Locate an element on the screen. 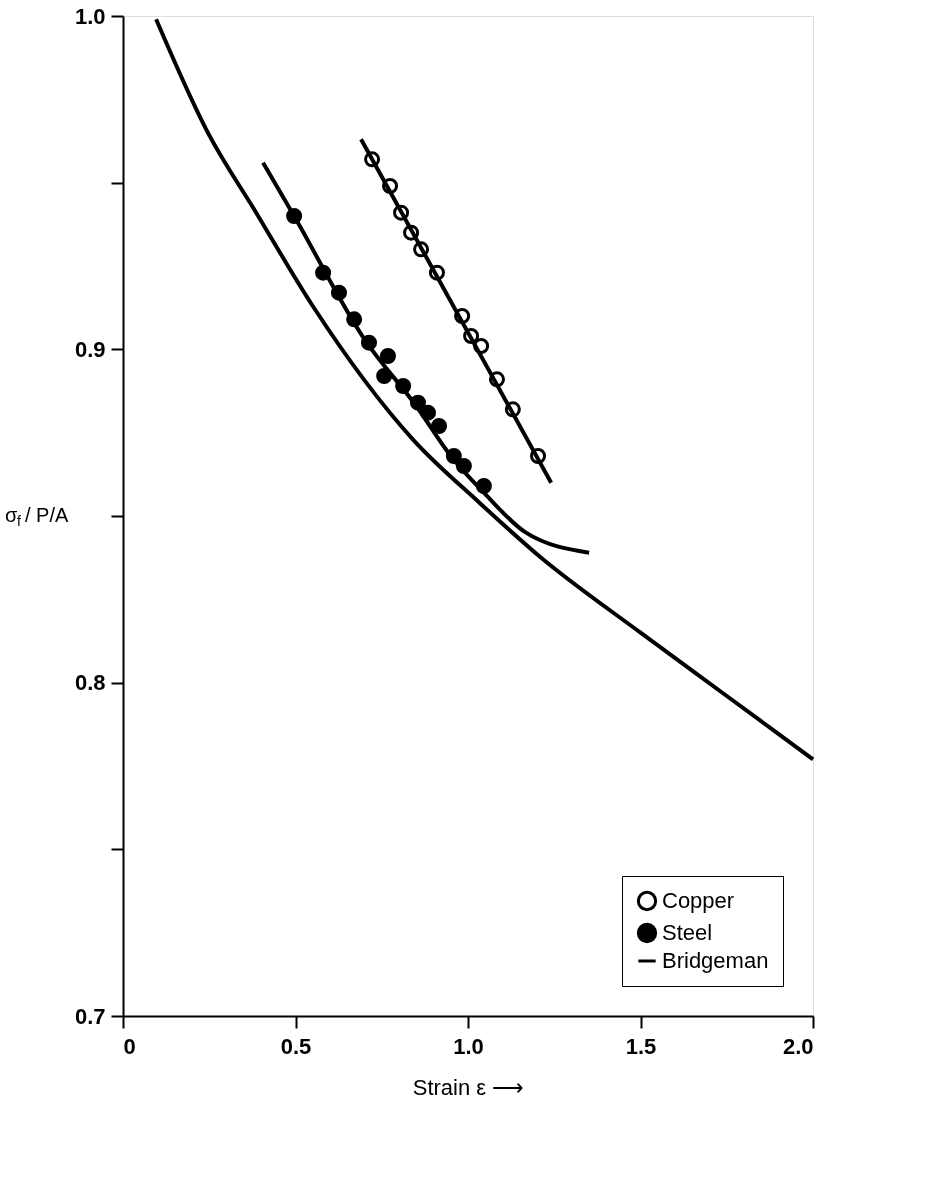 This screenshot has width=944, height=1199. y-tick-label: 0.9 is located at coordinates (90, 349).